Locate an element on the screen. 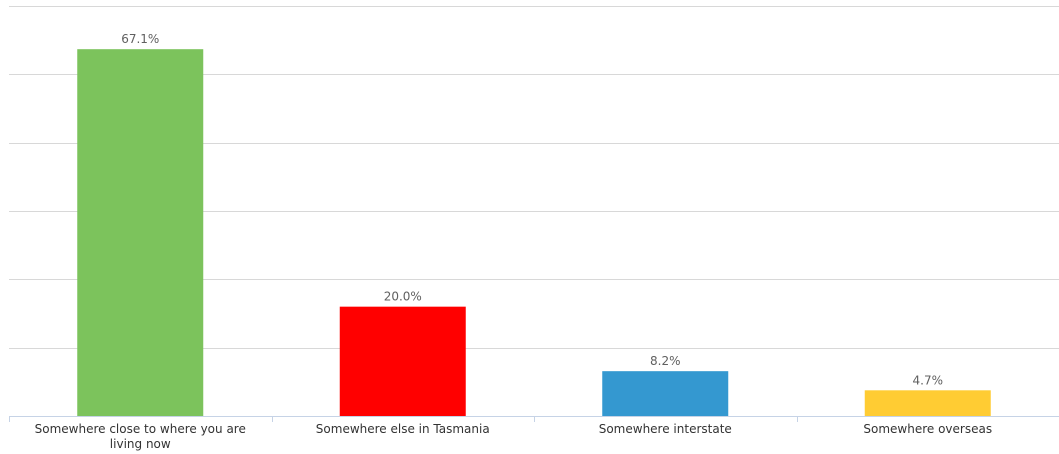 This screenshot has height=454, width=1059. category-label-line: Somewhere interstate is located at coordinates (665, 429).